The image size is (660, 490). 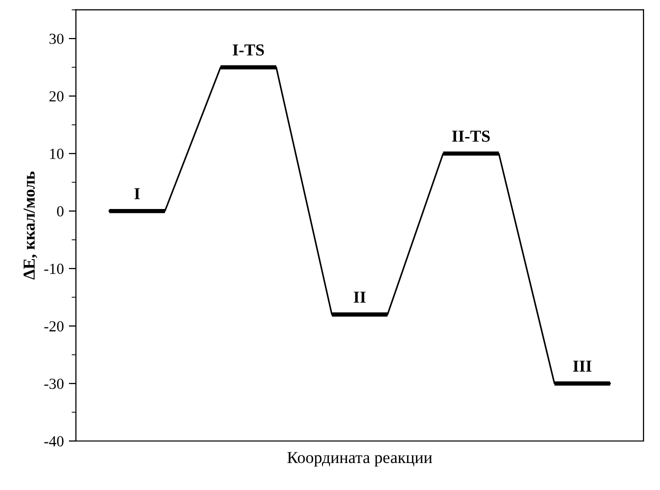 I want to click on y-tick-label: -20, so click(x=54, y=326).